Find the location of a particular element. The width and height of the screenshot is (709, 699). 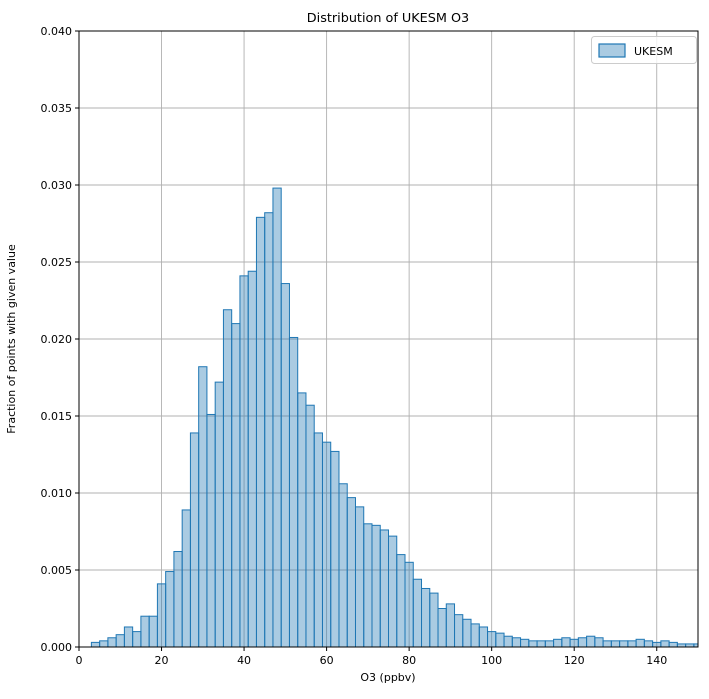

x-tick-label: 140 is located at coordinates (656, 660).